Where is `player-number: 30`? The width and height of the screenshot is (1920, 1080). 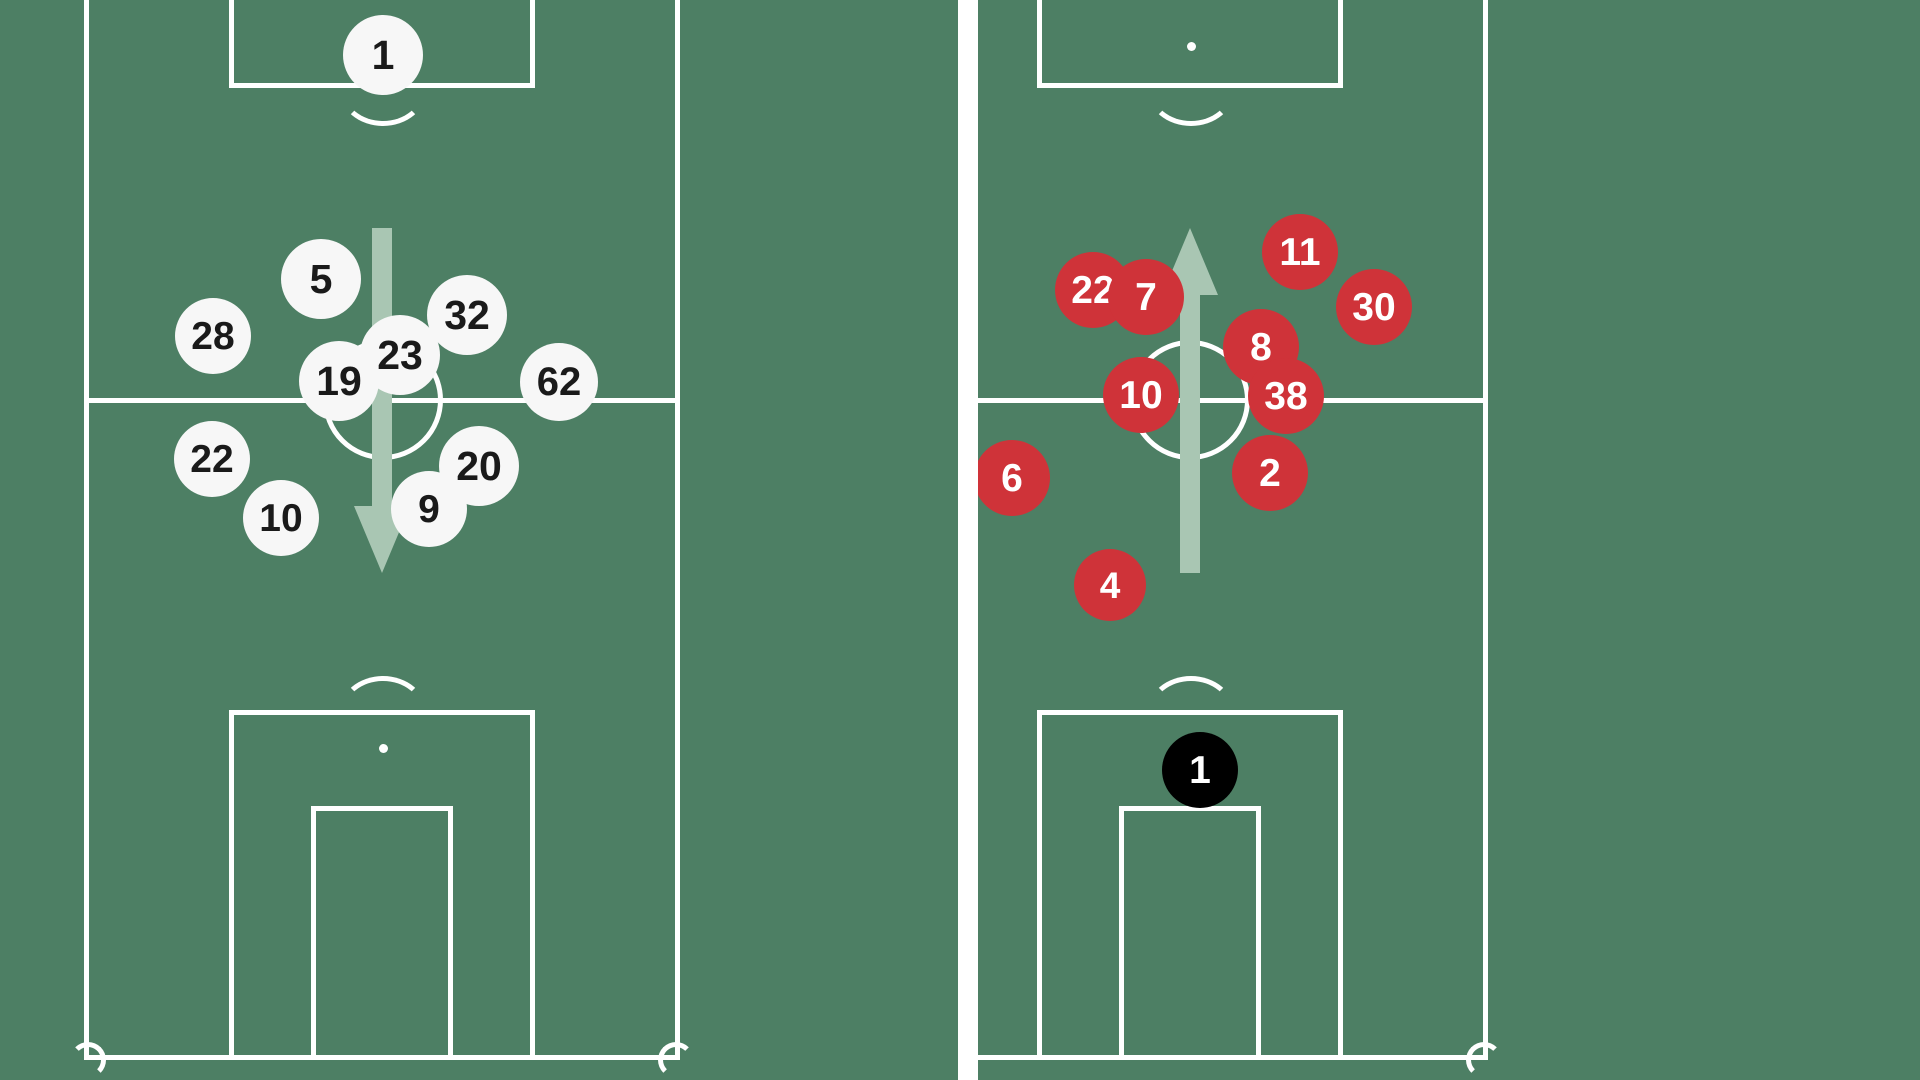
player-number: 30 is located at coordinates (1374, 307).